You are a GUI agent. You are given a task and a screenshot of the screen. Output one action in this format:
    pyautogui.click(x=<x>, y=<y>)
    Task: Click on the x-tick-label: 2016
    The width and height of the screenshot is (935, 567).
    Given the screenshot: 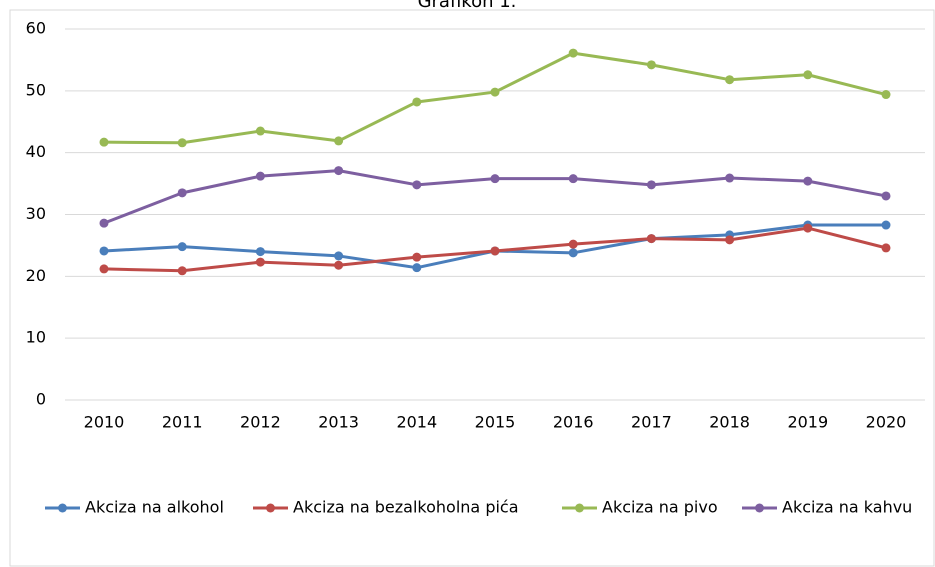 What is the action you would take?
    pyautogui.click(x=573, y=422)
    